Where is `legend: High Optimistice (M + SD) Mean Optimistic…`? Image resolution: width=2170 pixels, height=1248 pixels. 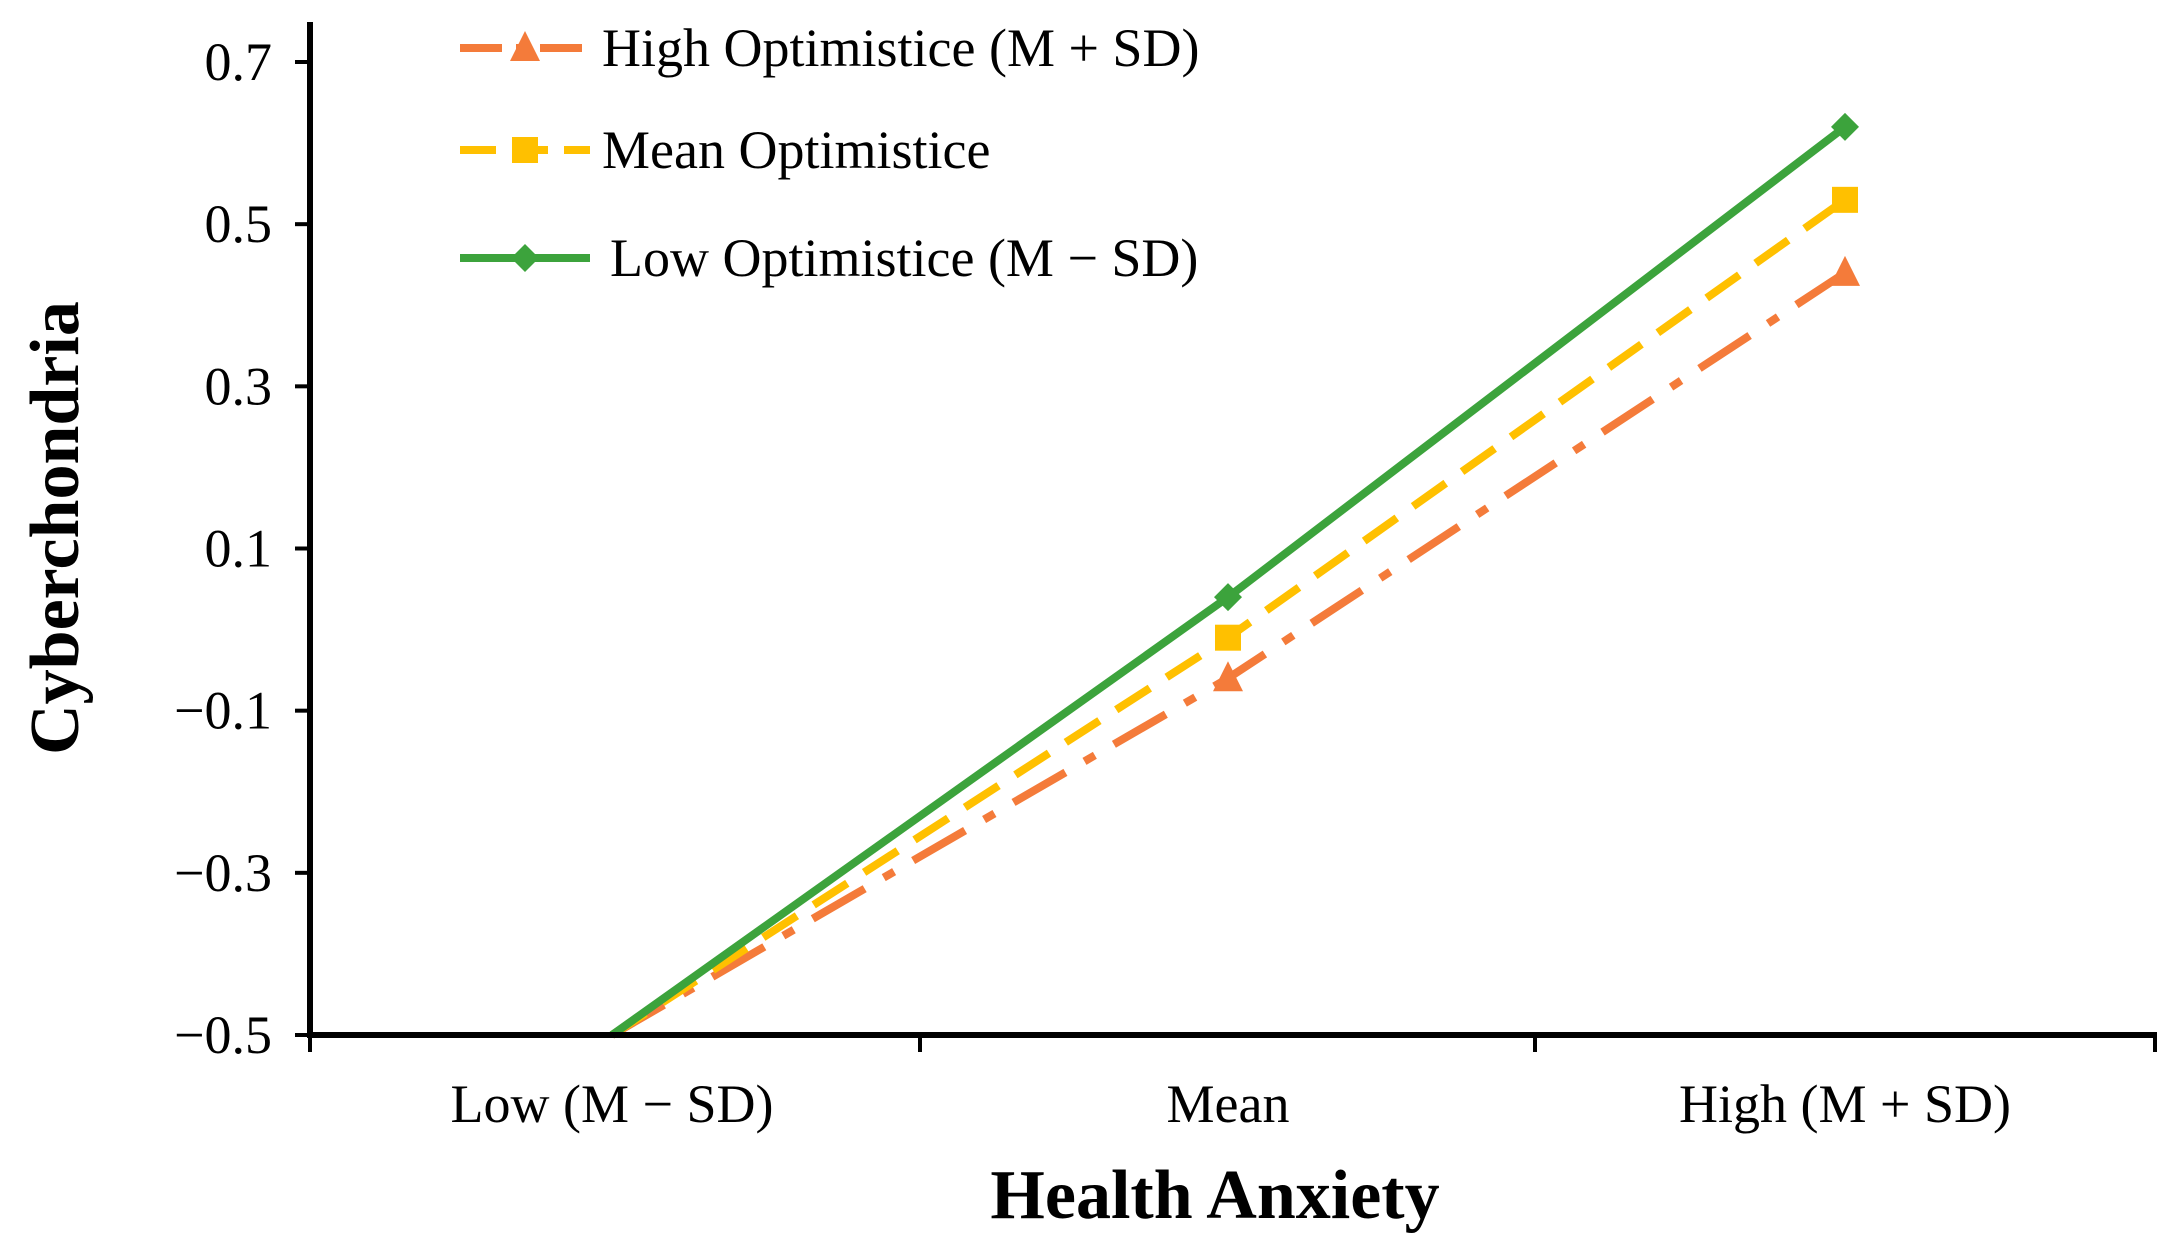
legend: High Optimistice (M + SD) Mean Optimistic… is located at coordinates (829, 153).